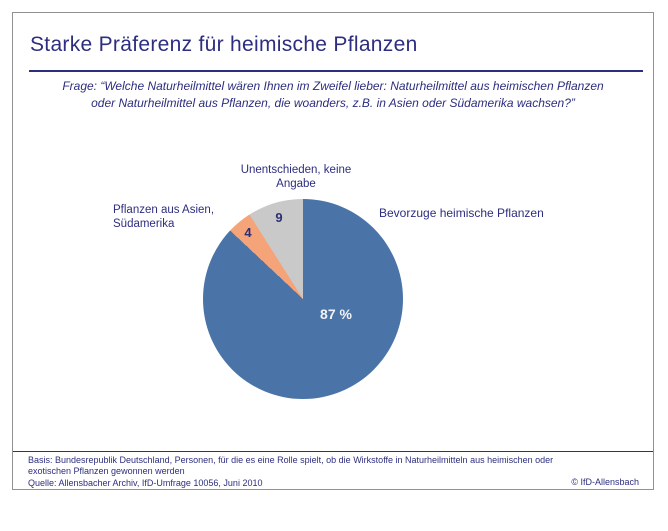 This screenshot has width=668, height=531. I want to click on slice-label-bevorzuge: Bevorzuge heimische Pflanzen, so click(461, 213).